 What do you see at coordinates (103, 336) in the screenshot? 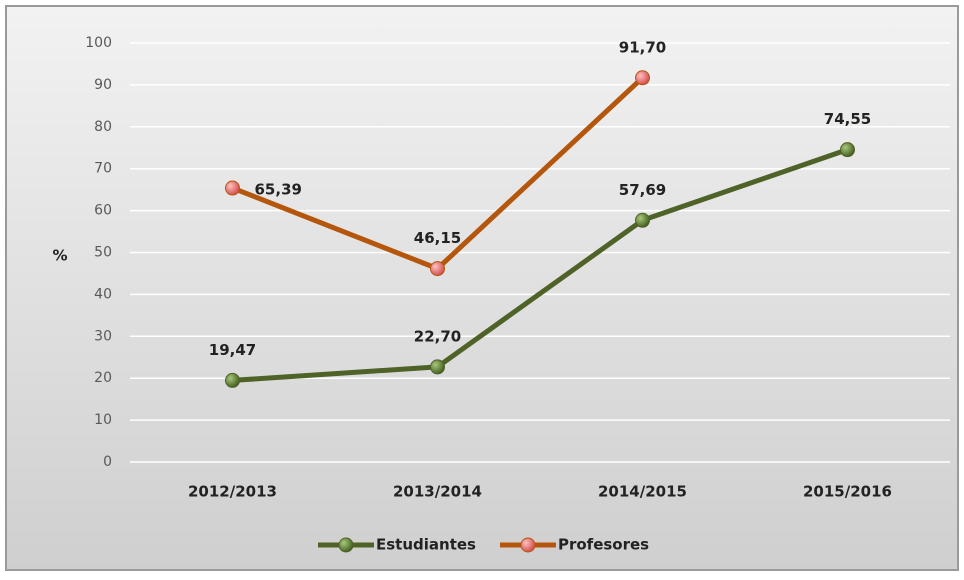
I see `y-tick-label: 30` at bounding box center [103, 336].